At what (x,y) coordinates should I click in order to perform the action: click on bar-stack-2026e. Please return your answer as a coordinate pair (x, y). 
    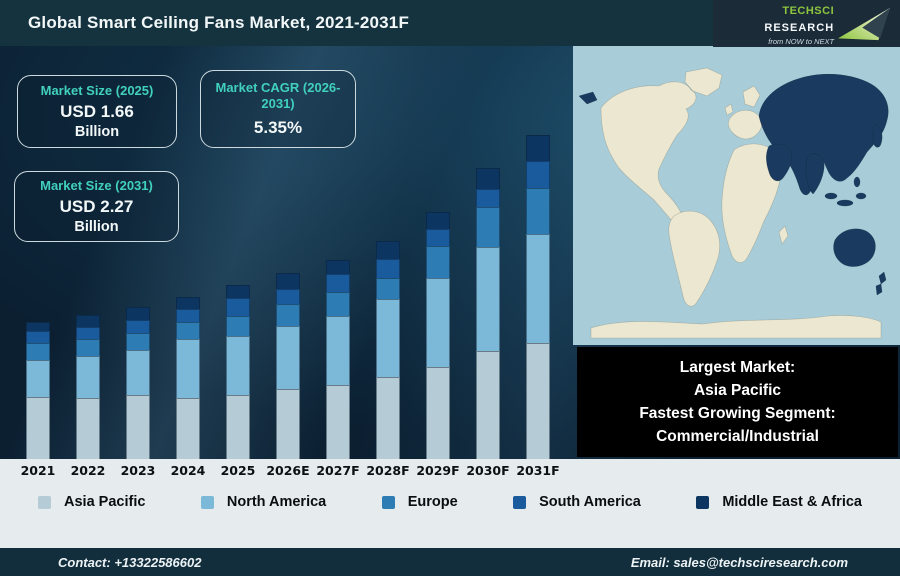
    Looking at the image, I should click on (288, 366).